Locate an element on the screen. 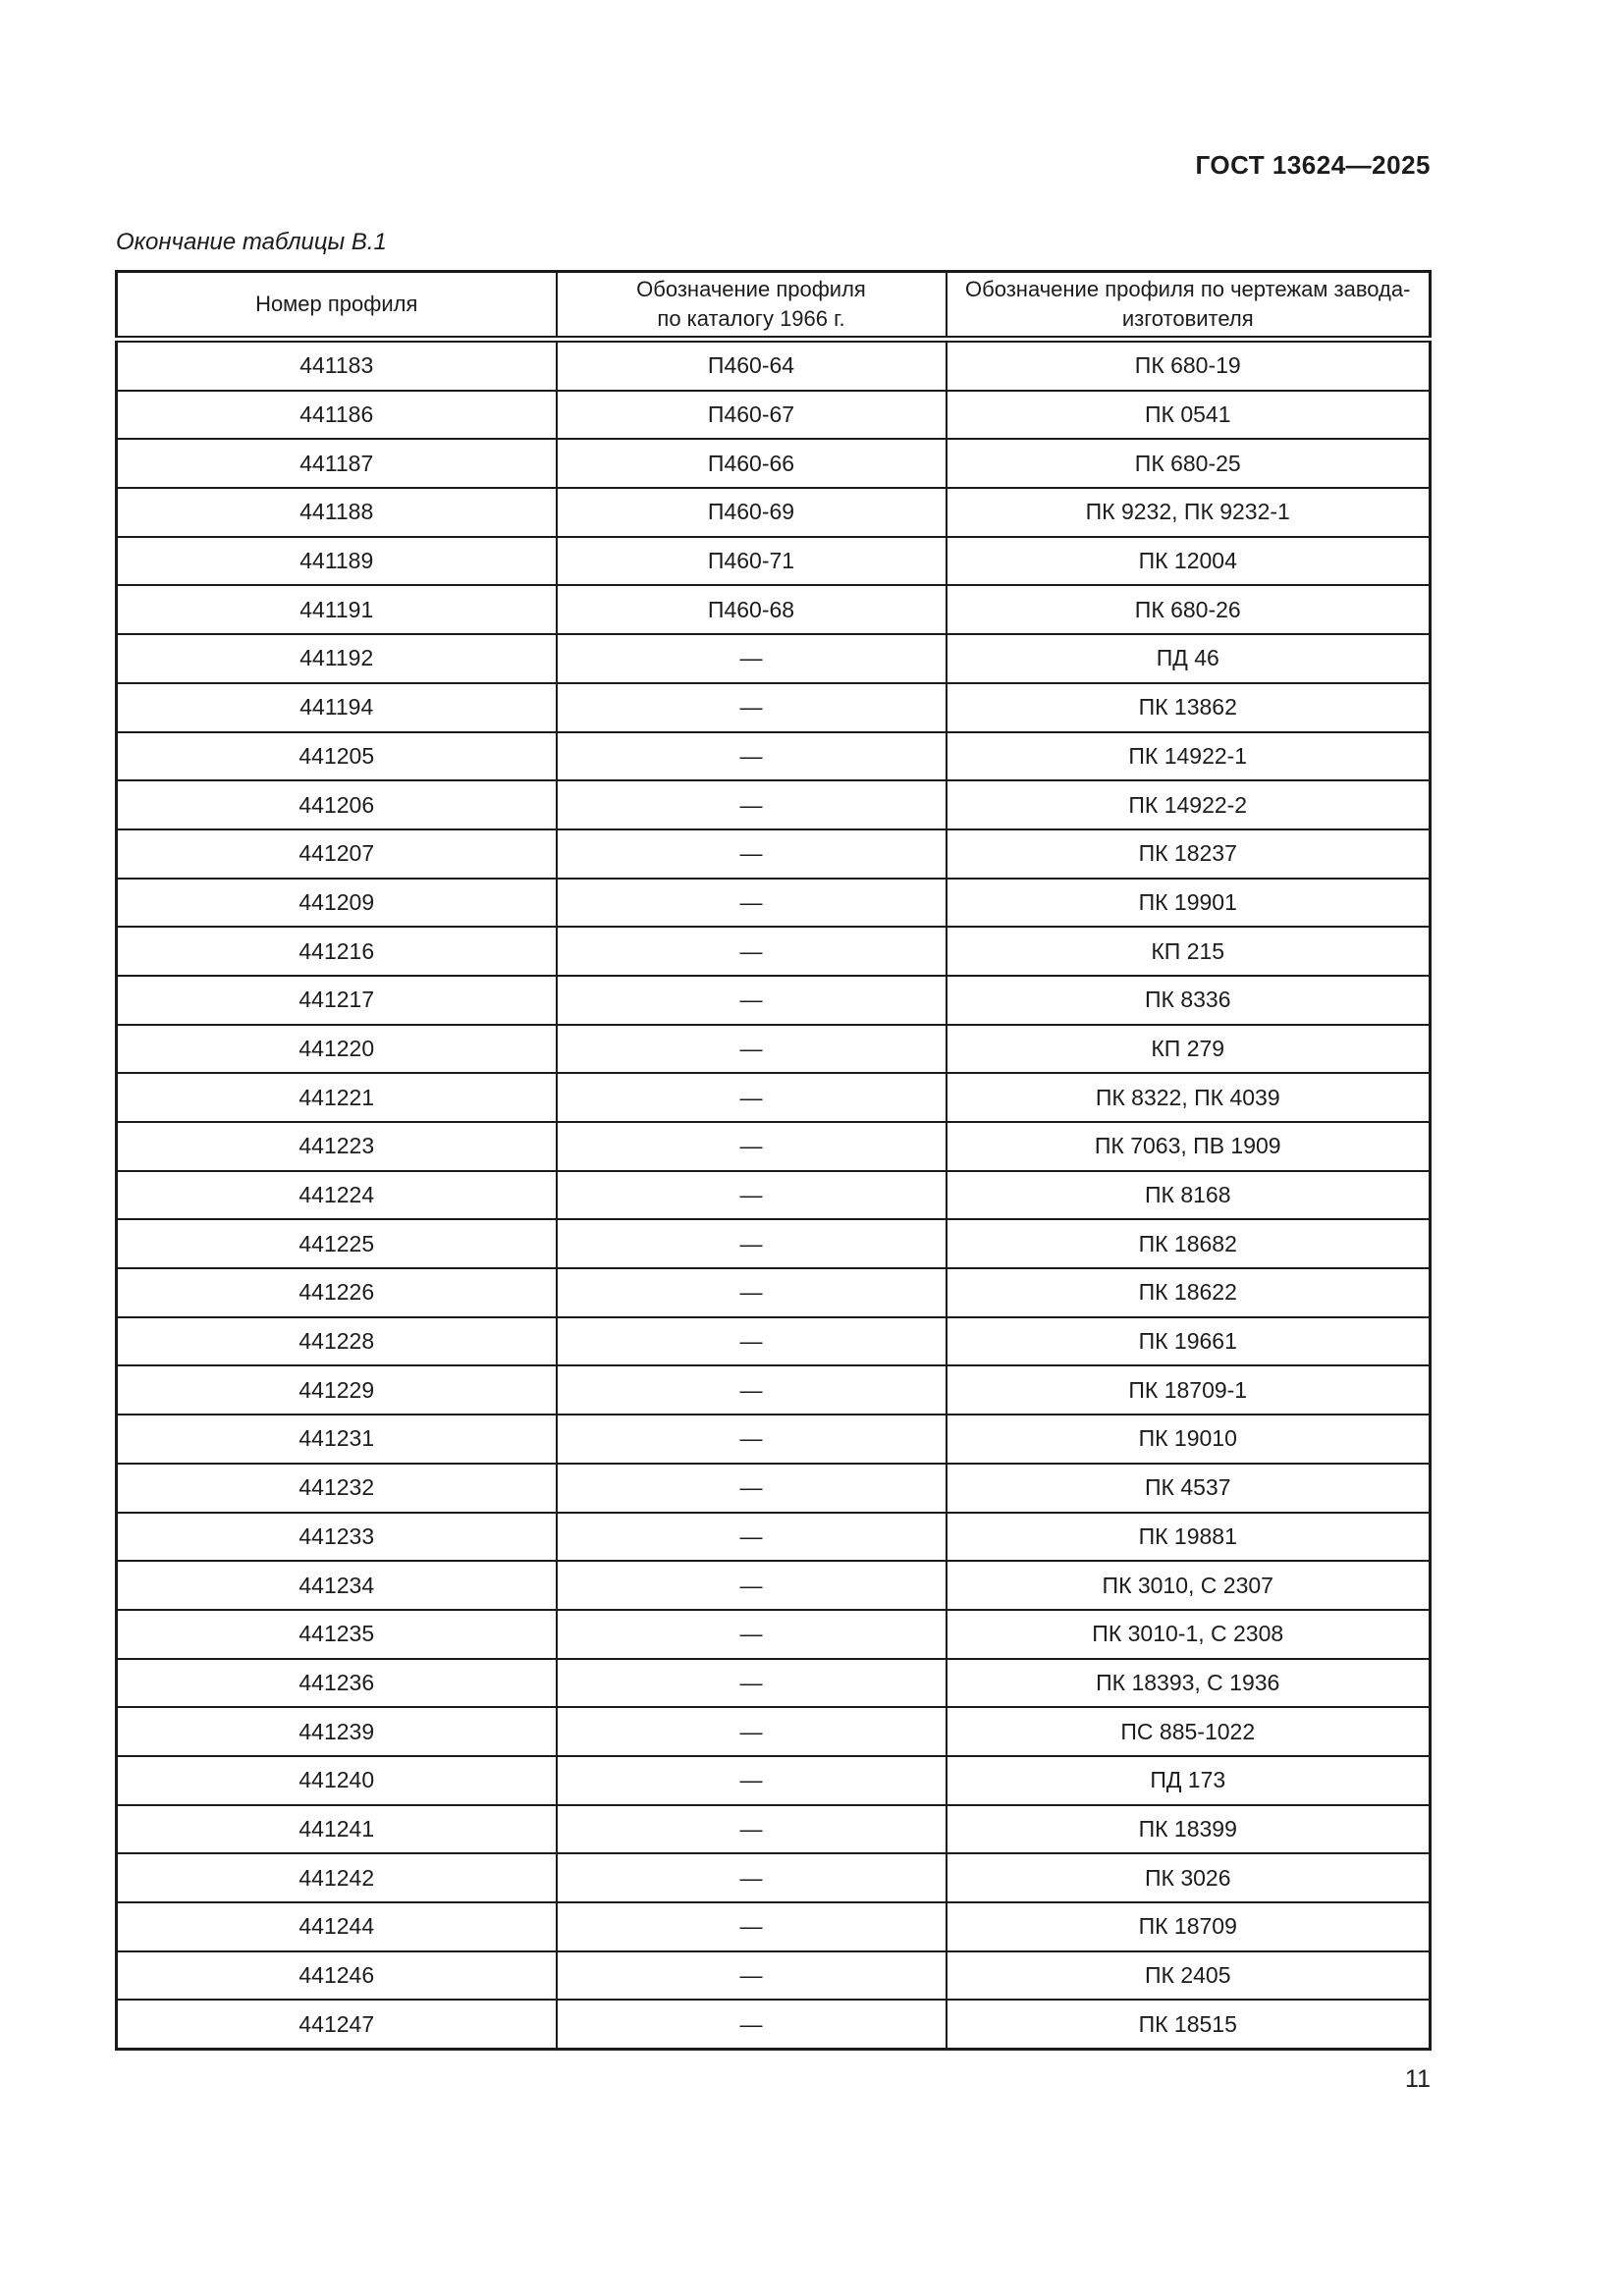 This screenshot has width=1624, height=2296. cell-profile-number: 441229 is located at coordinates (336, 1390).